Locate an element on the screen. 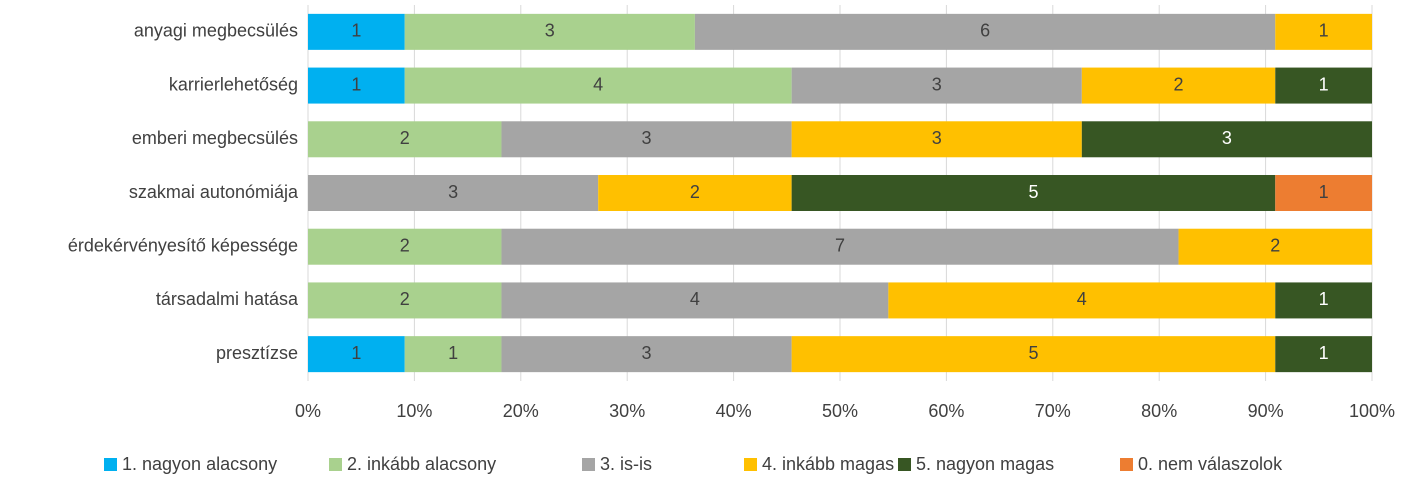  data-label: 7 is located at coordinates (840, 245).